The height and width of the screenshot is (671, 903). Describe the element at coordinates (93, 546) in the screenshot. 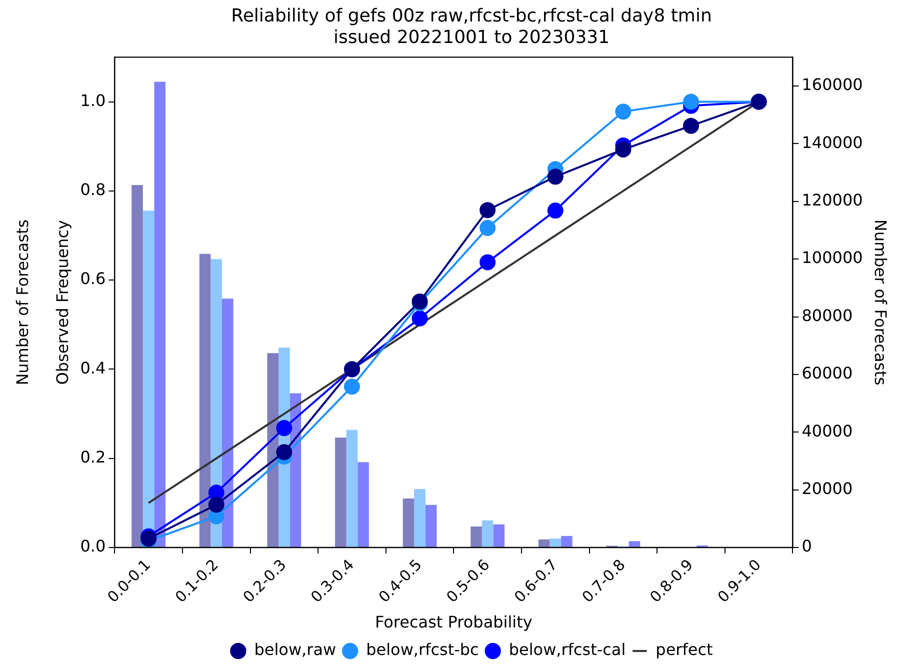

I see `y-tick-label: 0.0` at that location.